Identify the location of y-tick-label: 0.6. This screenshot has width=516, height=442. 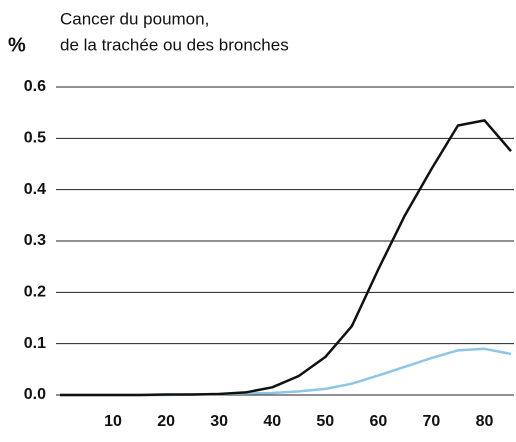
(35, 86).